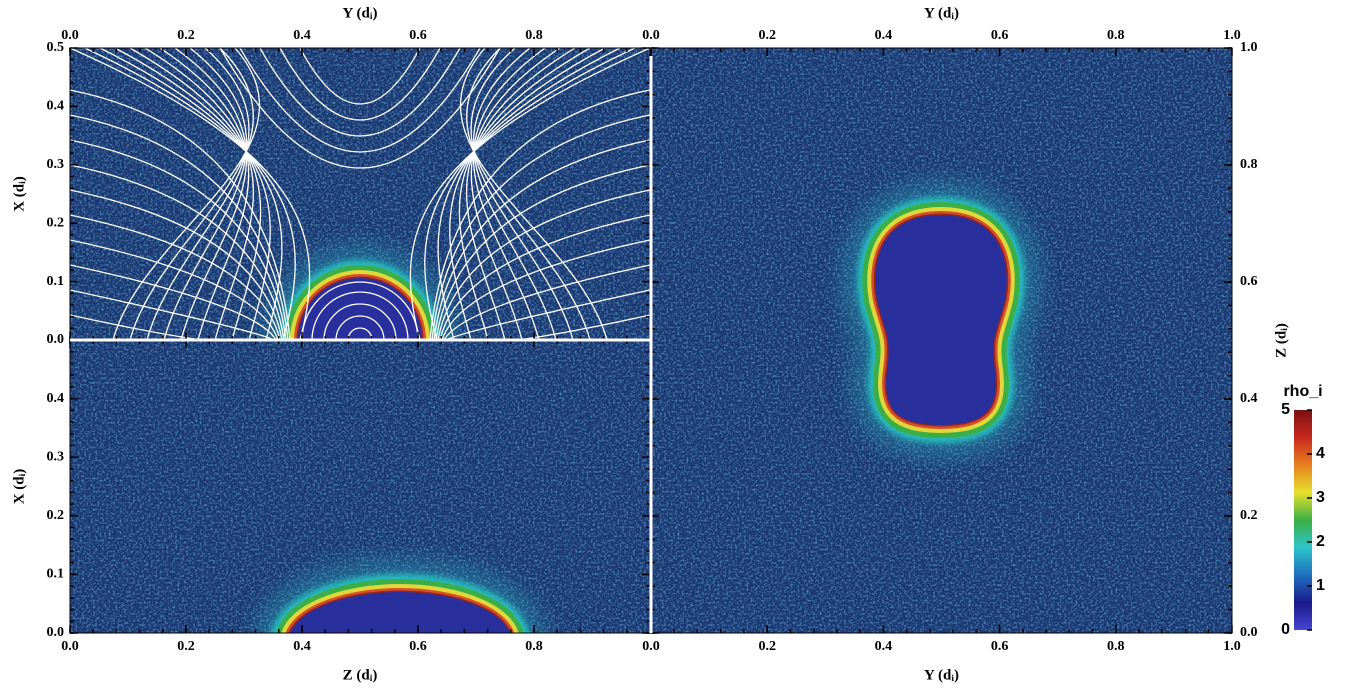  I want to click on colorbar-tick-label: 4, so click(1320, 453).